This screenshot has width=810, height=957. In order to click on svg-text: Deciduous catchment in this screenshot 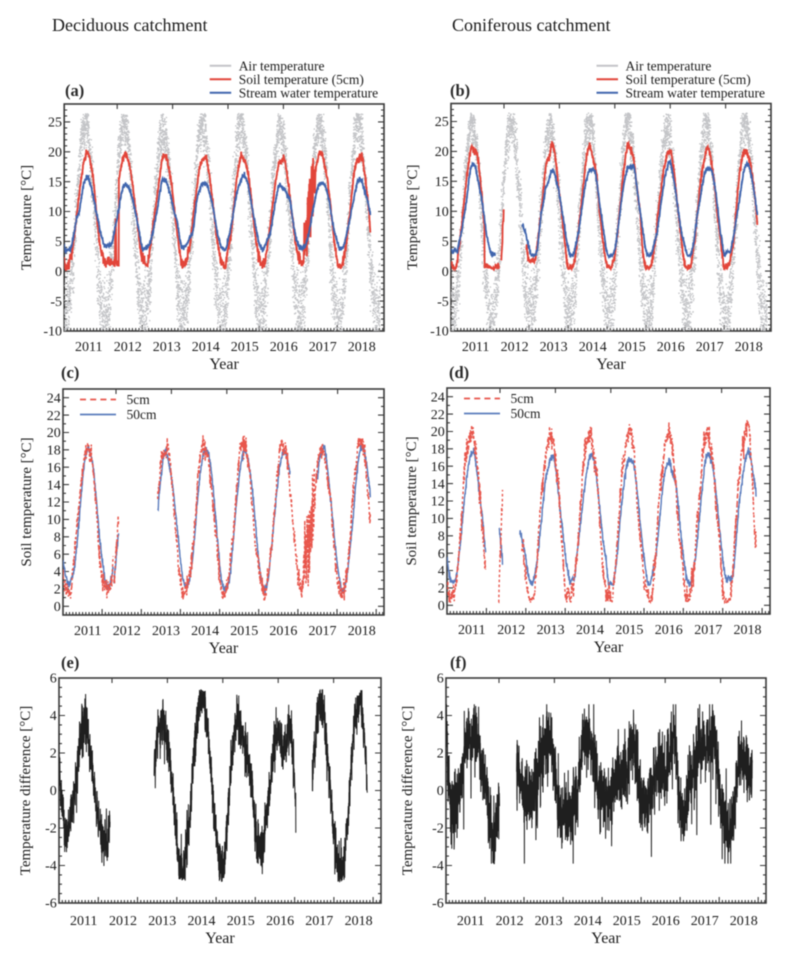, I will do `click(129, 25)`.